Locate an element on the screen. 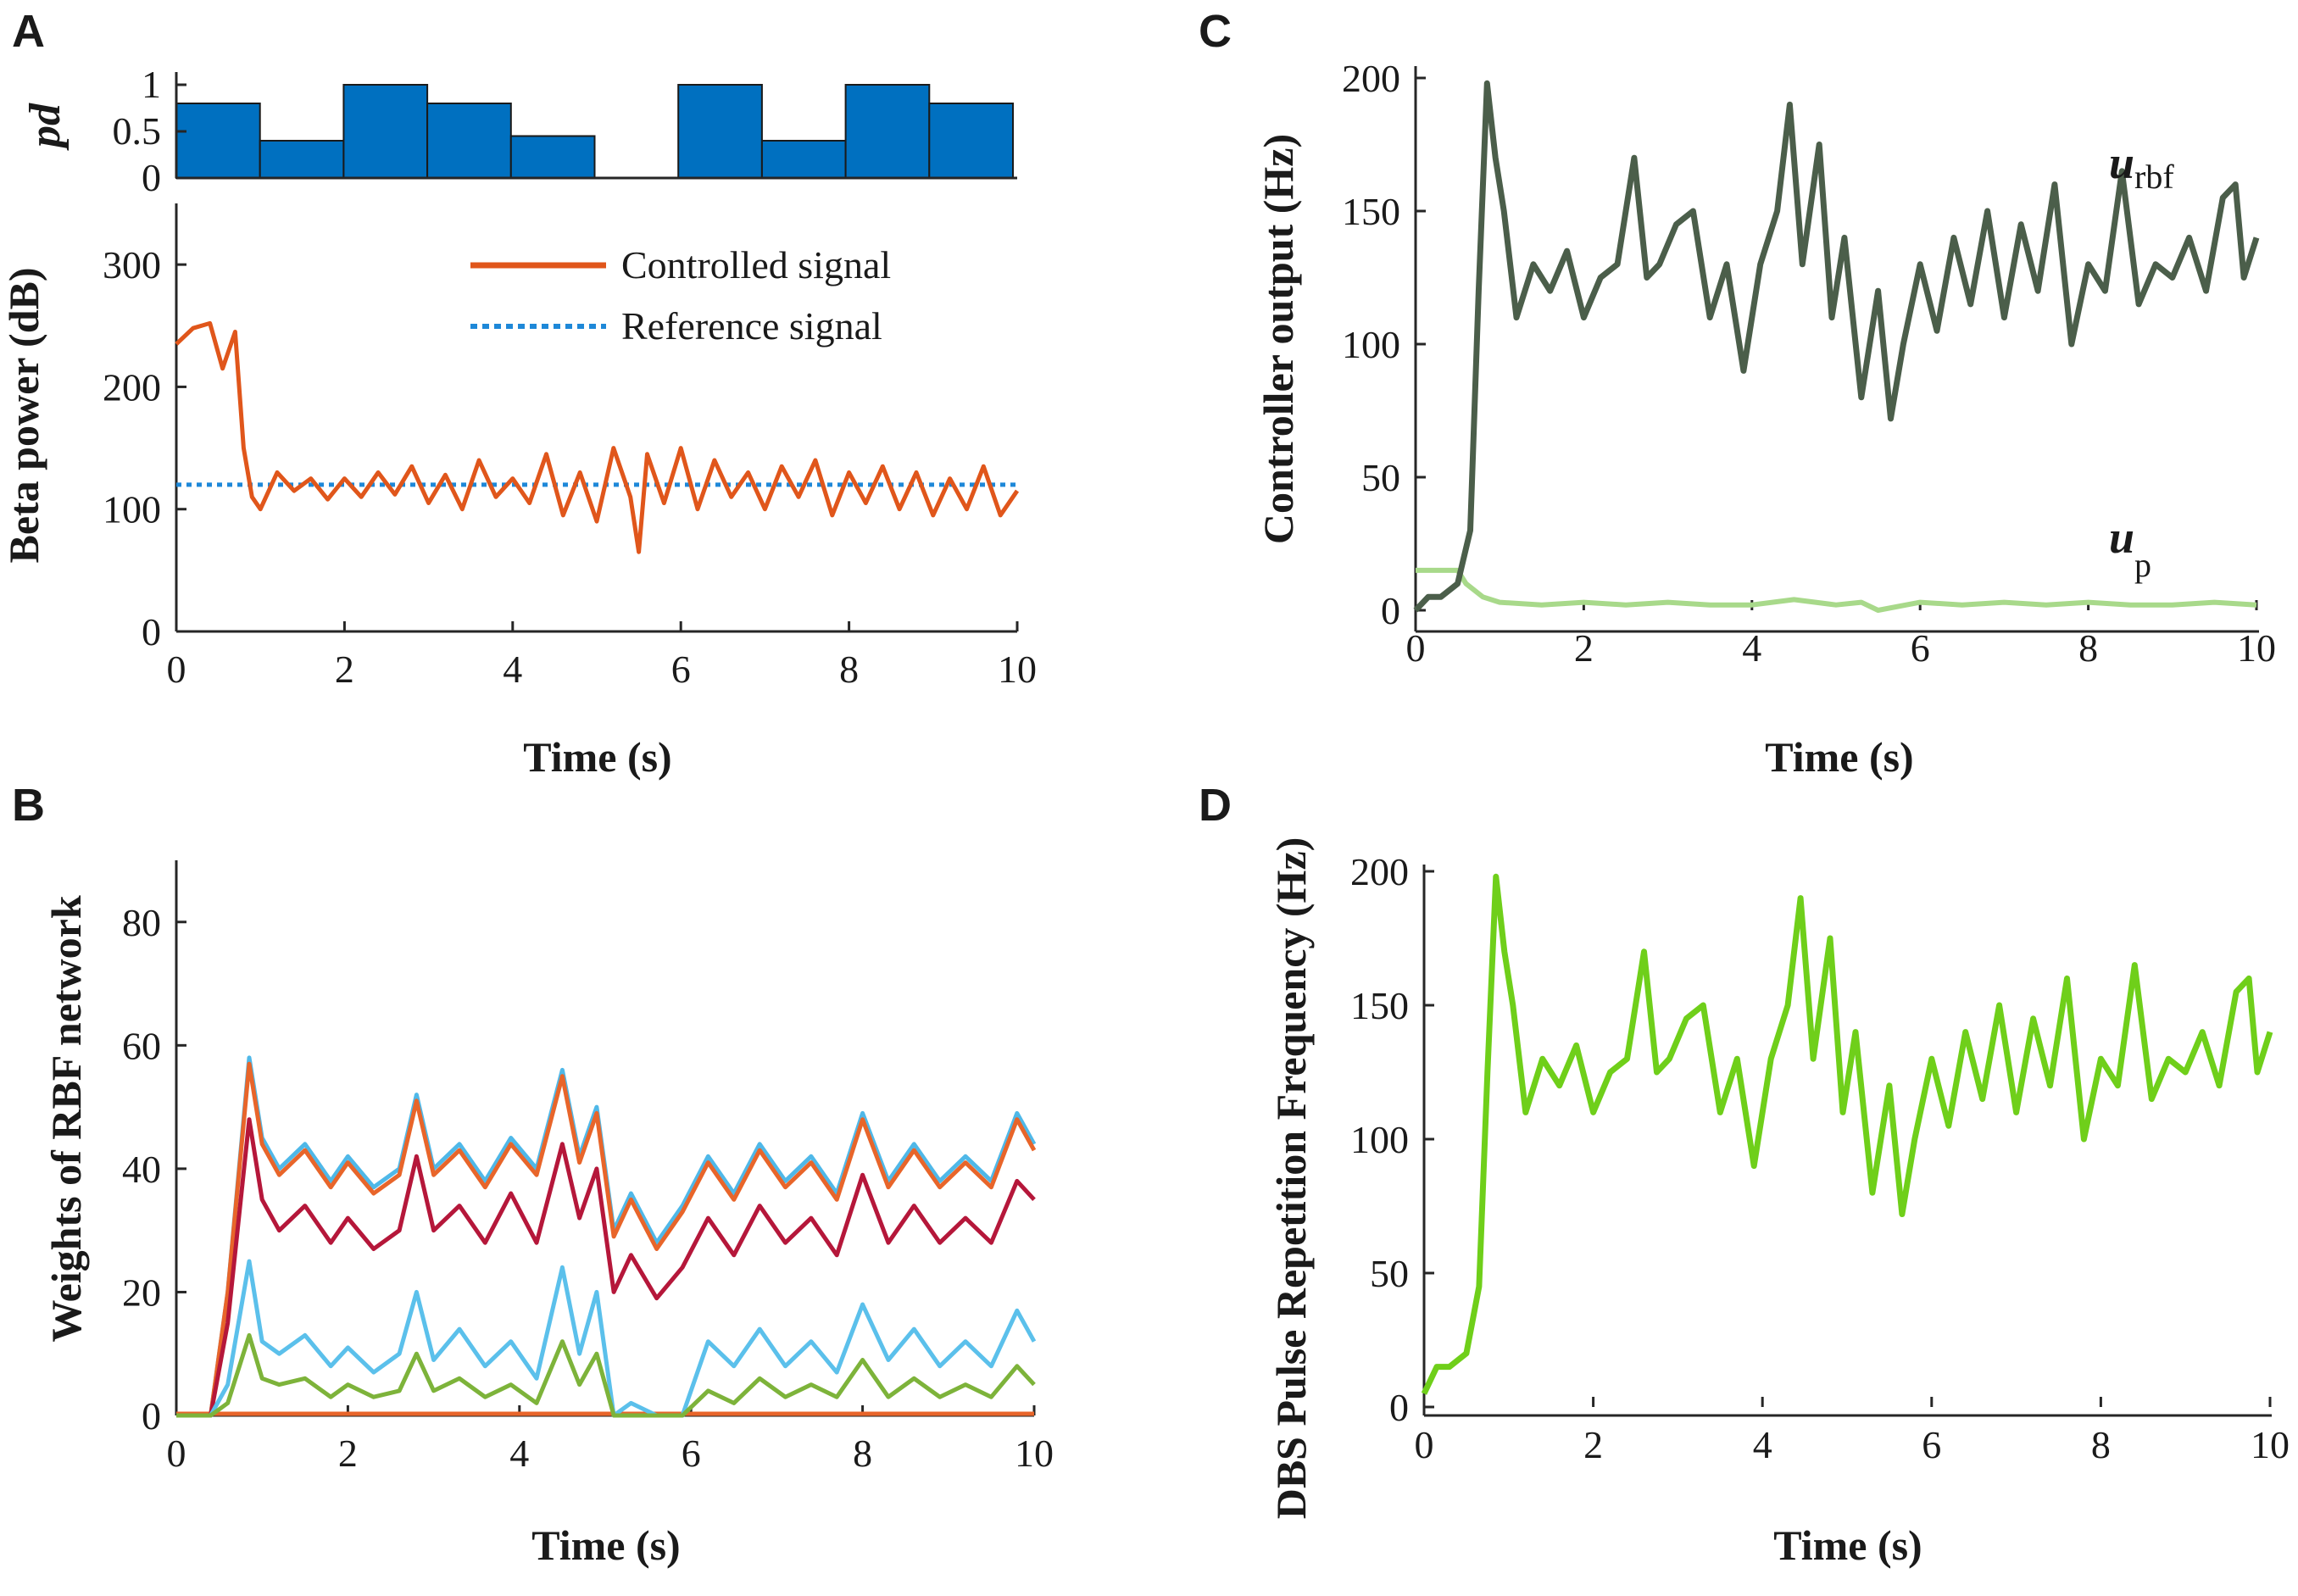 This screenshot has width=2298, height=1596. panel-c-xtick-label-3: 6 is located at coordinates (1920, 648).